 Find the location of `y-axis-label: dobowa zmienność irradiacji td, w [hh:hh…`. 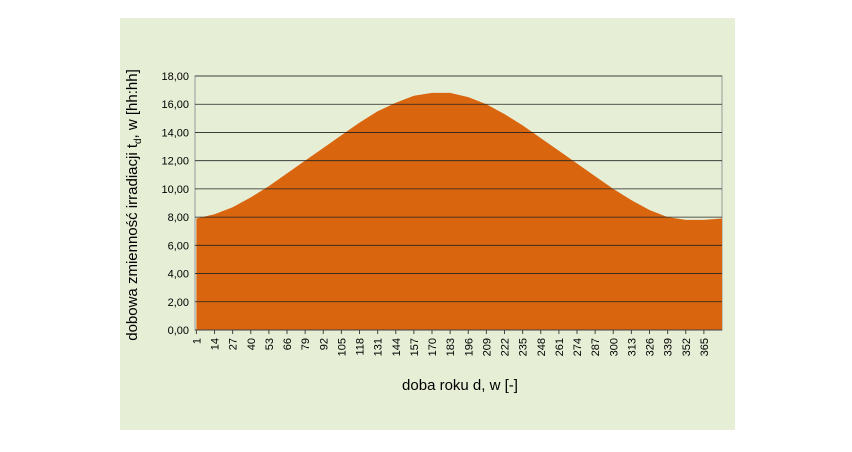

y-axis-label: dobowa zmienność irradiacji td, w [hh:hh… is located at coordinates (134, 205).